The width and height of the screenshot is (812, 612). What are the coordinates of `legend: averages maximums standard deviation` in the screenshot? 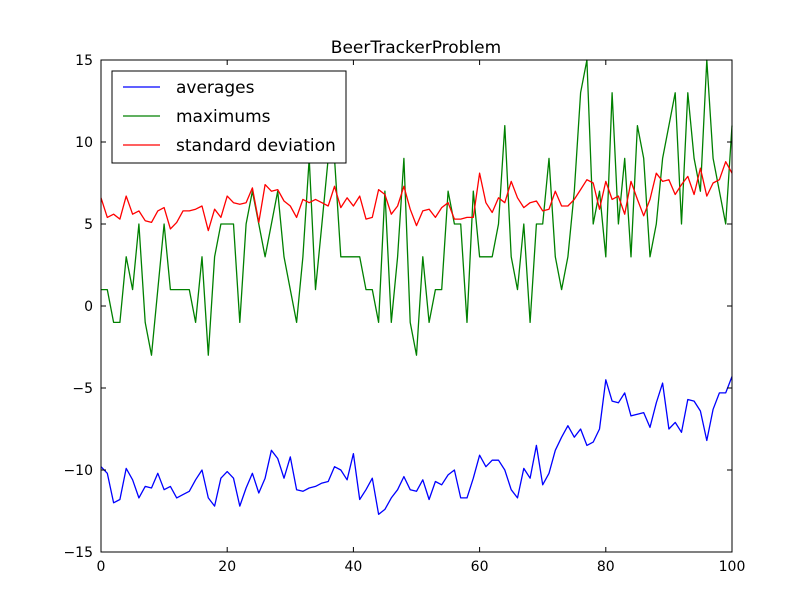 It's located at (229, 117).